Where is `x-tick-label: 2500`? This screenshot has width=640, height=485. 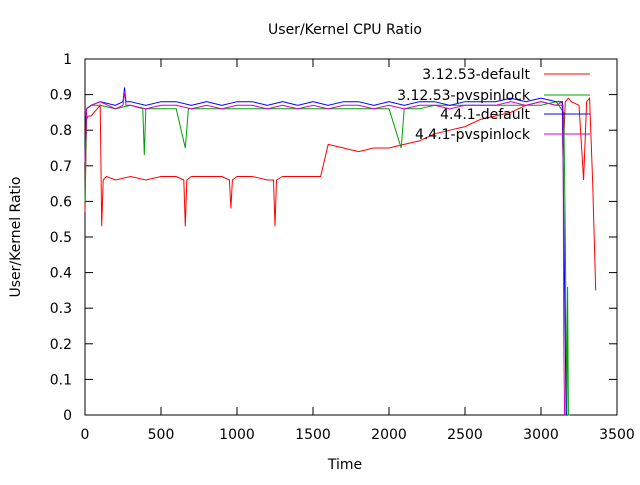 x-tick-label: 2500 is located at coordinates (465, 435).